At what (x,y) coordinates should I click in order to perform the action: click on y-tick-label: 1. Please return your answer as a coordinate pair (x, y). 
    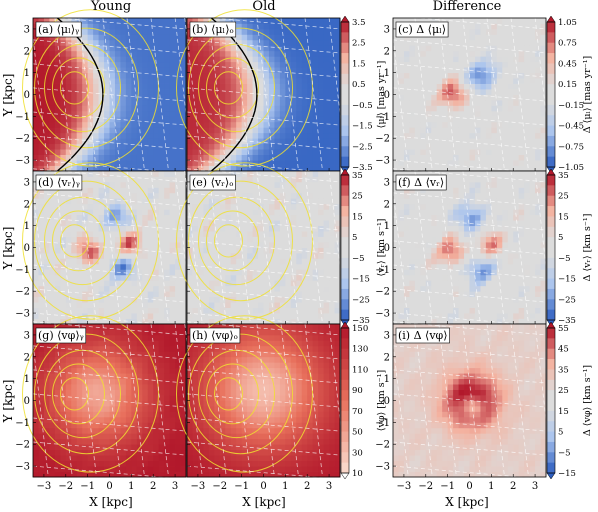
    Looking at the image, I should click on (27, 73).